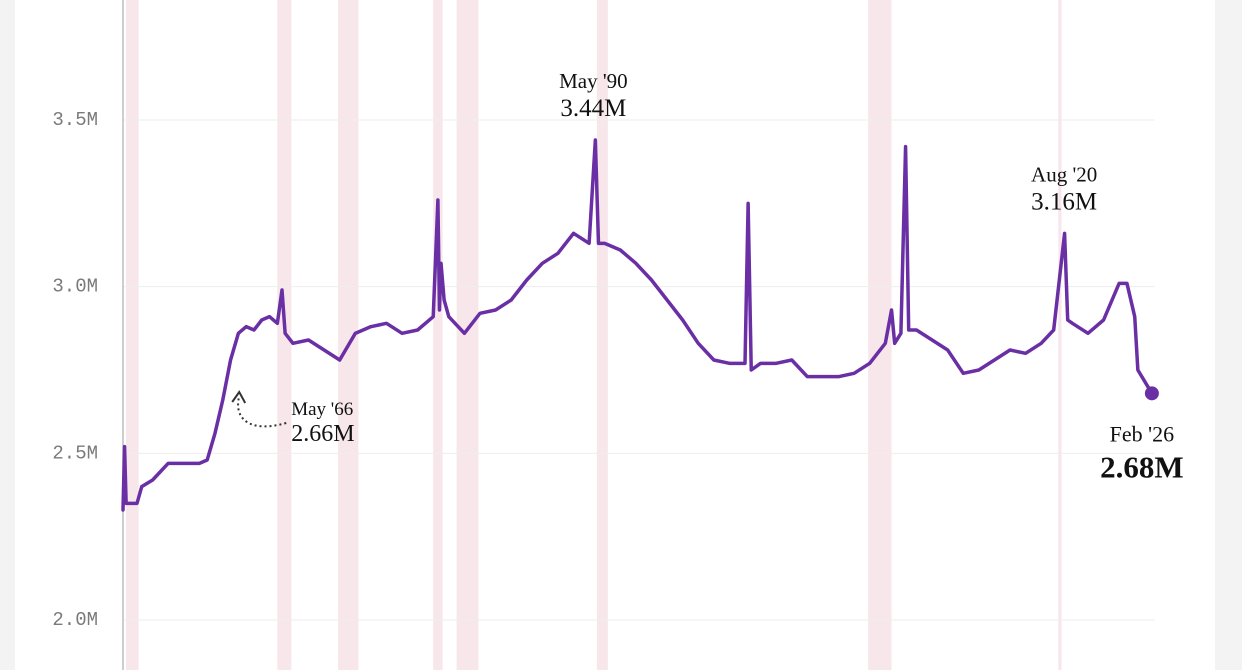 The height and width of the screenshot is (670, 1242). What do you see at coordinates (1228, 335) in the screenshot?
I see `right-margin` at bounding box center [1228, 335].